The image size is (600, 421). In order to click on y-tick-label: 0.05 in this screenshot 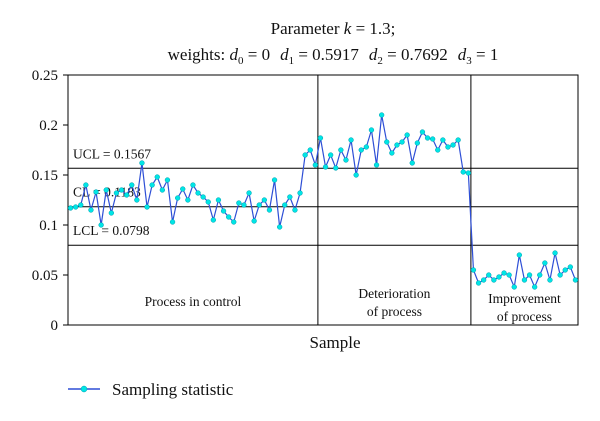, I will do `click(45, 276)`.